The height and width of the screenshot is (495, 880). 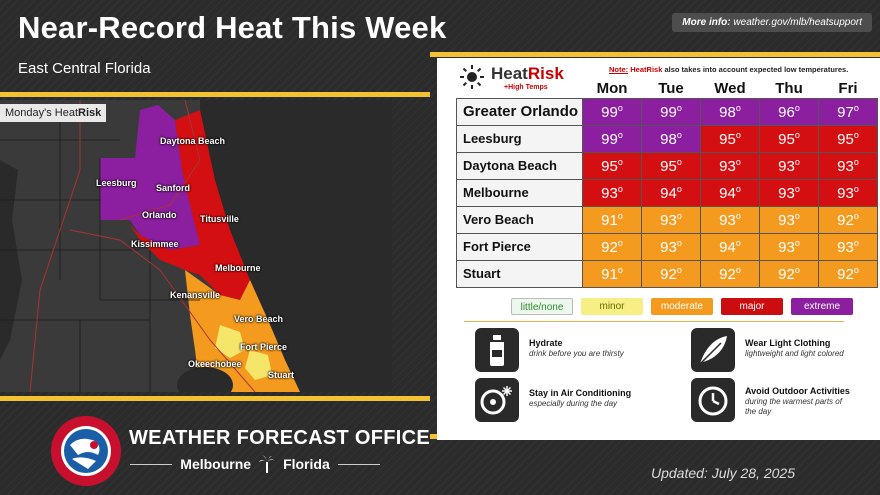 What do you see at coordinates (788, 343) in the screenshot?
I see `tip-title: Wear Light Clothing` at bounding box center [788, 343].